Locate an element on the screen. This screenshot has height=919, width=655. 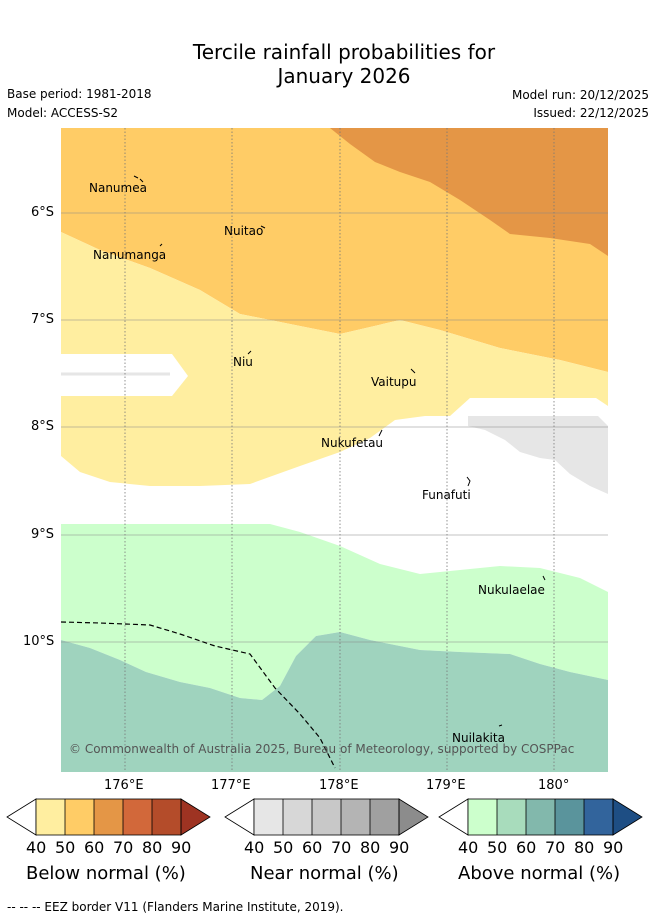
above-normal-50-60-zone is located at coordinates (334, 702).